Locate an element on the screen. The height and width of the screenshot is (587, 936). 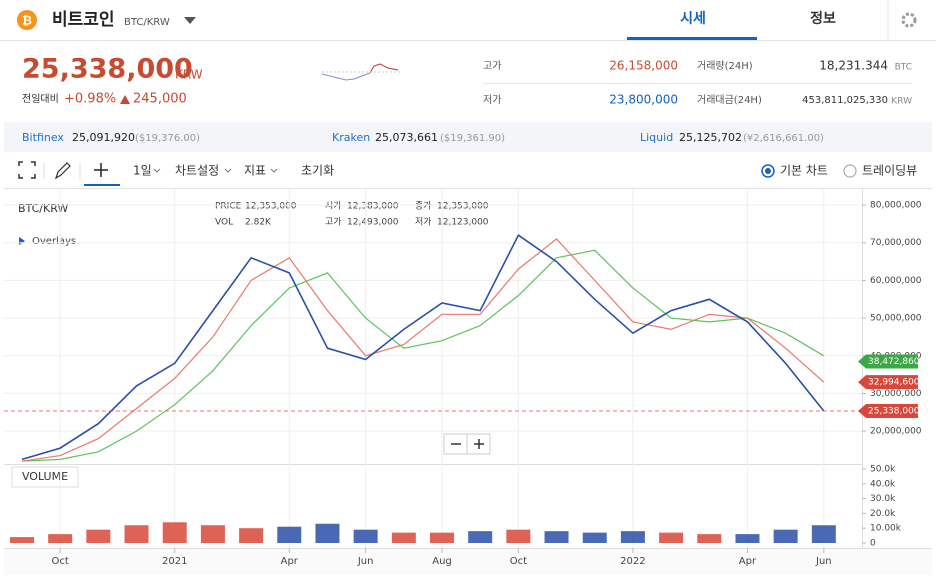
x-tick-label: 2021 is located at coordinates (174, 561).